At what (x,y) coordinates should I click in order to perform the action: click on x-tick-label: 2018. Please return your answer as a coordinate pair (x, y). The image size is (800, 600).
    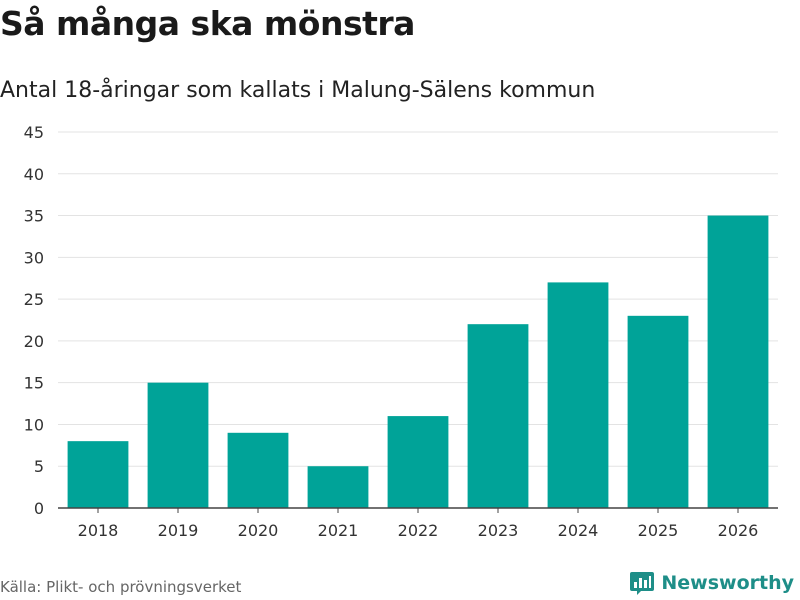
    Looking at the image, I should click on (98, 530).